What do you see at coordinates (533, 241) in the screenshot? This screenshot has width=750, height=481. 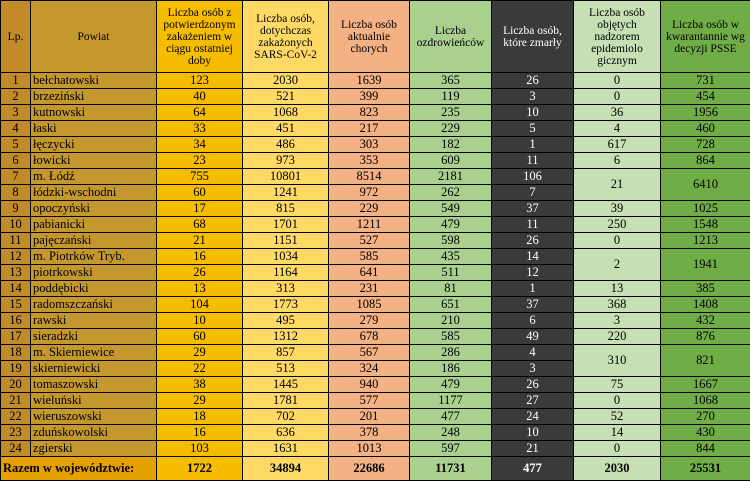 I see `cell-deaths: 26` at bounding box center [533, 241].